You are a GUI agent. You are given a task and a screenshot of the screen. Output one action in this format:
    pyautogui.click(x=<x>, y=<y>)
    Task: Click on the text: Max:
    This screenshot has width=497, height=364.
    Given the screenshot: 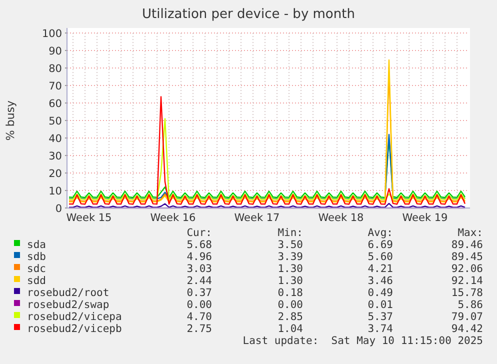 What is the action you would take?
    pyautogui.click(x=470, y=233)
    